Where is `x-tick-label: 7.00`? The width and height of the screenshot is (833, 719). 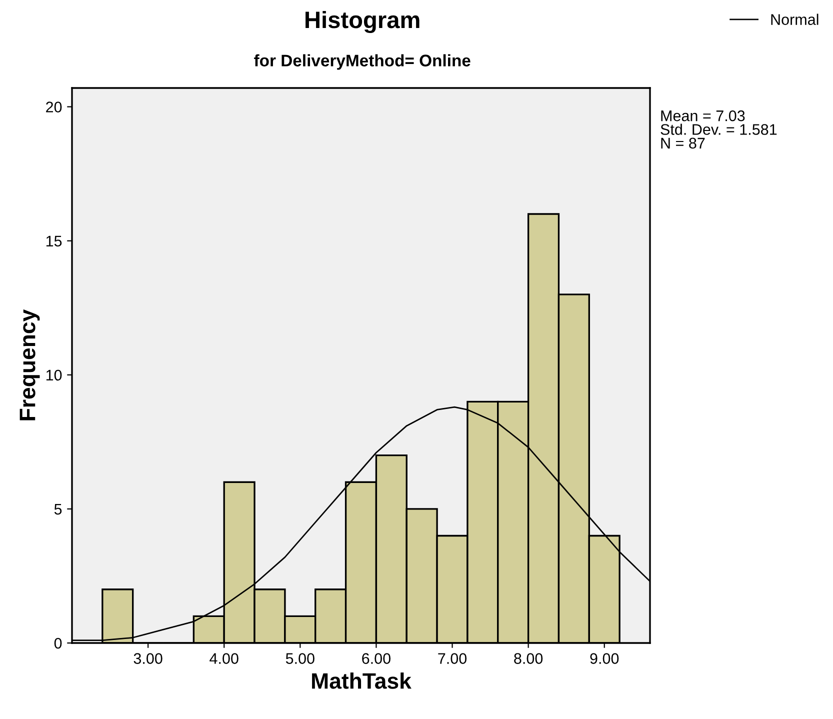 x-tick-label: 7.00 is located at coordinates (452, 658).